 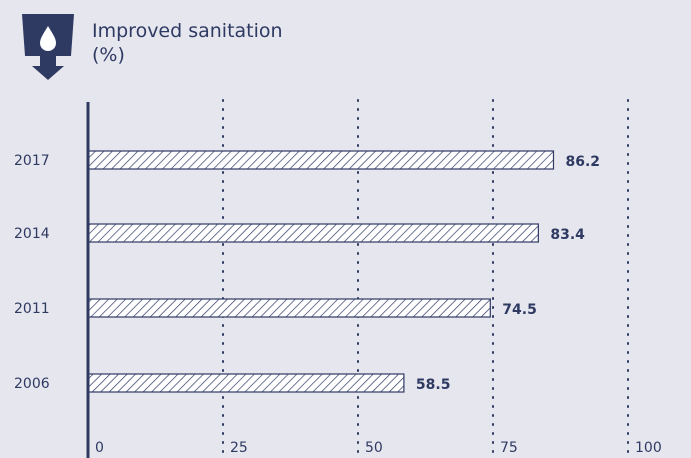 What do you see at coordinates (567, 235) in the screenshot?
I see `value-label-2014: 83.4` at bounding box center [567, 235].